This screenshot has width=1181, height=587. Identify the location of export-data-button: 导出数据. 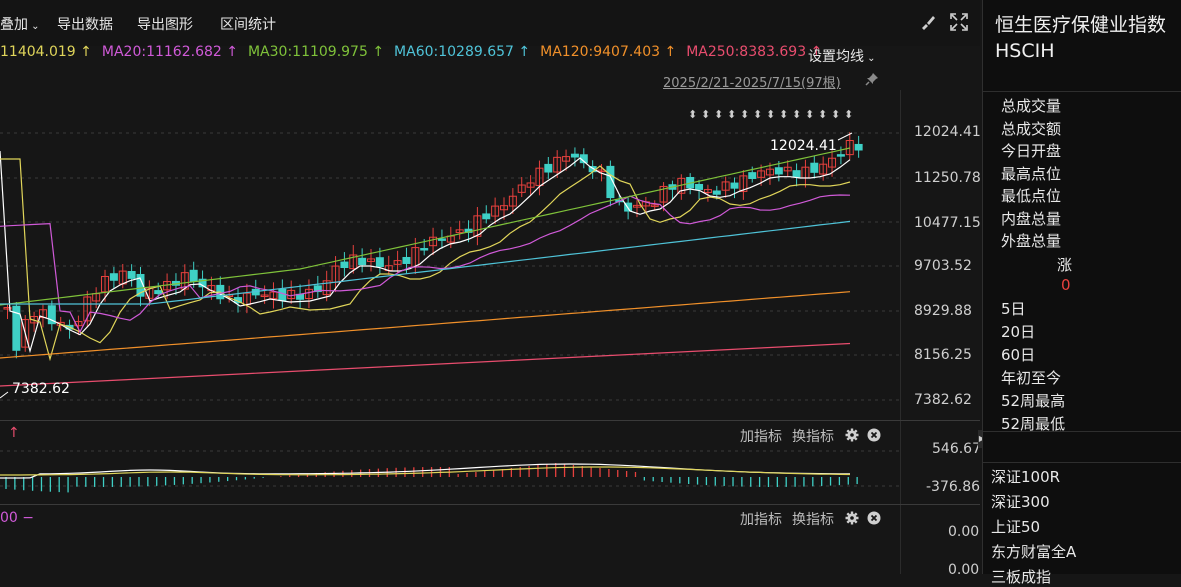
(85, 25).